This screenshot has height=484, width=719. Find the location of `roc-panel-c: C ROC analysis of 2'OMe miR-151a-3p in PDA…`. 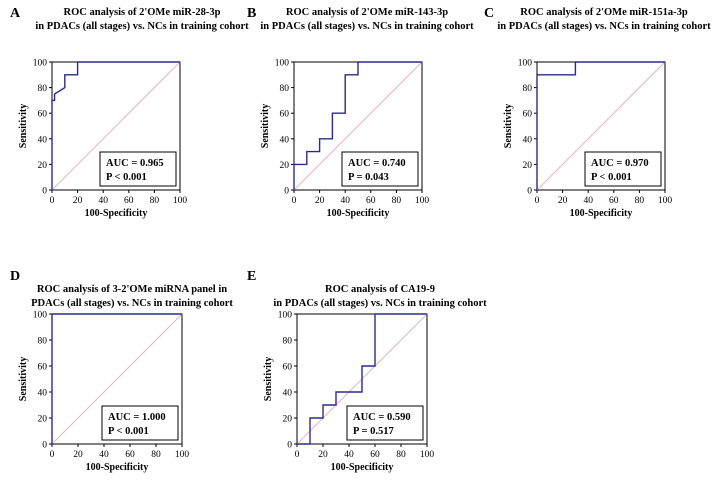

roc-panel-c: C ROC analysis of 2'OMe miR-151a-3p in PDA… is located at coordinates (597, 112).